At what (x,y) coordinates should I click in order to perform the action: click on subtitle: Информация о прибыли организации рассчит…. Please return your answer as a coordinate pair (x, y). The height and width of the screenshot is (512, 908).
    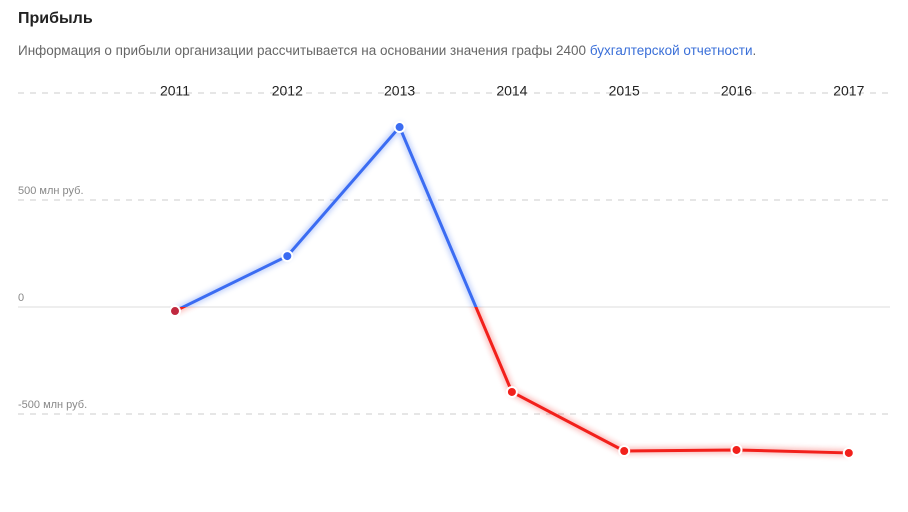
    Looking at the image, I should click on (387, 50).